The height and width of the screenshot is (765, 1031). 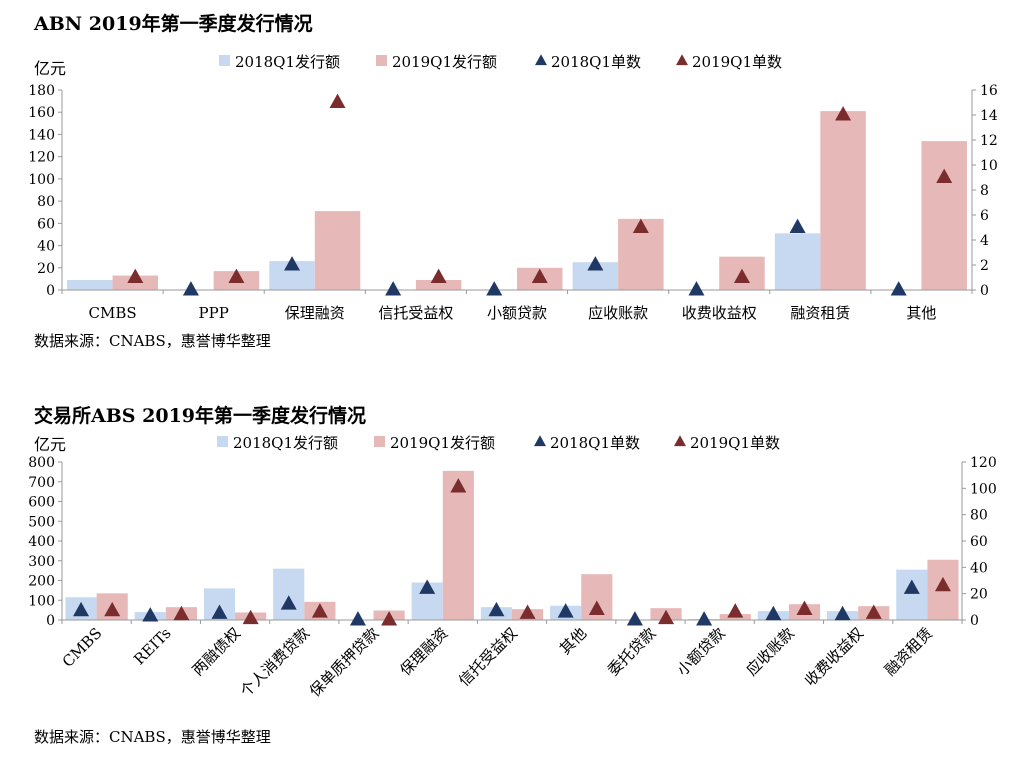 I want to click on x-tick-label: 其他, so click(x=573, y=641).